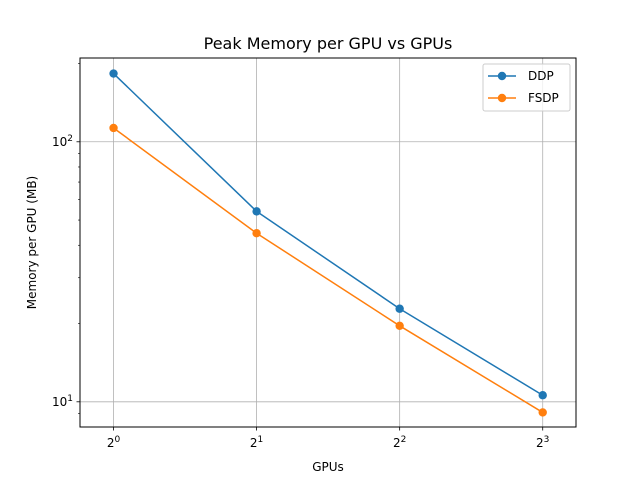  Describe the element at coordinates (256, 442) in the screenshot. I see `x-tick-label: 21` at that location.